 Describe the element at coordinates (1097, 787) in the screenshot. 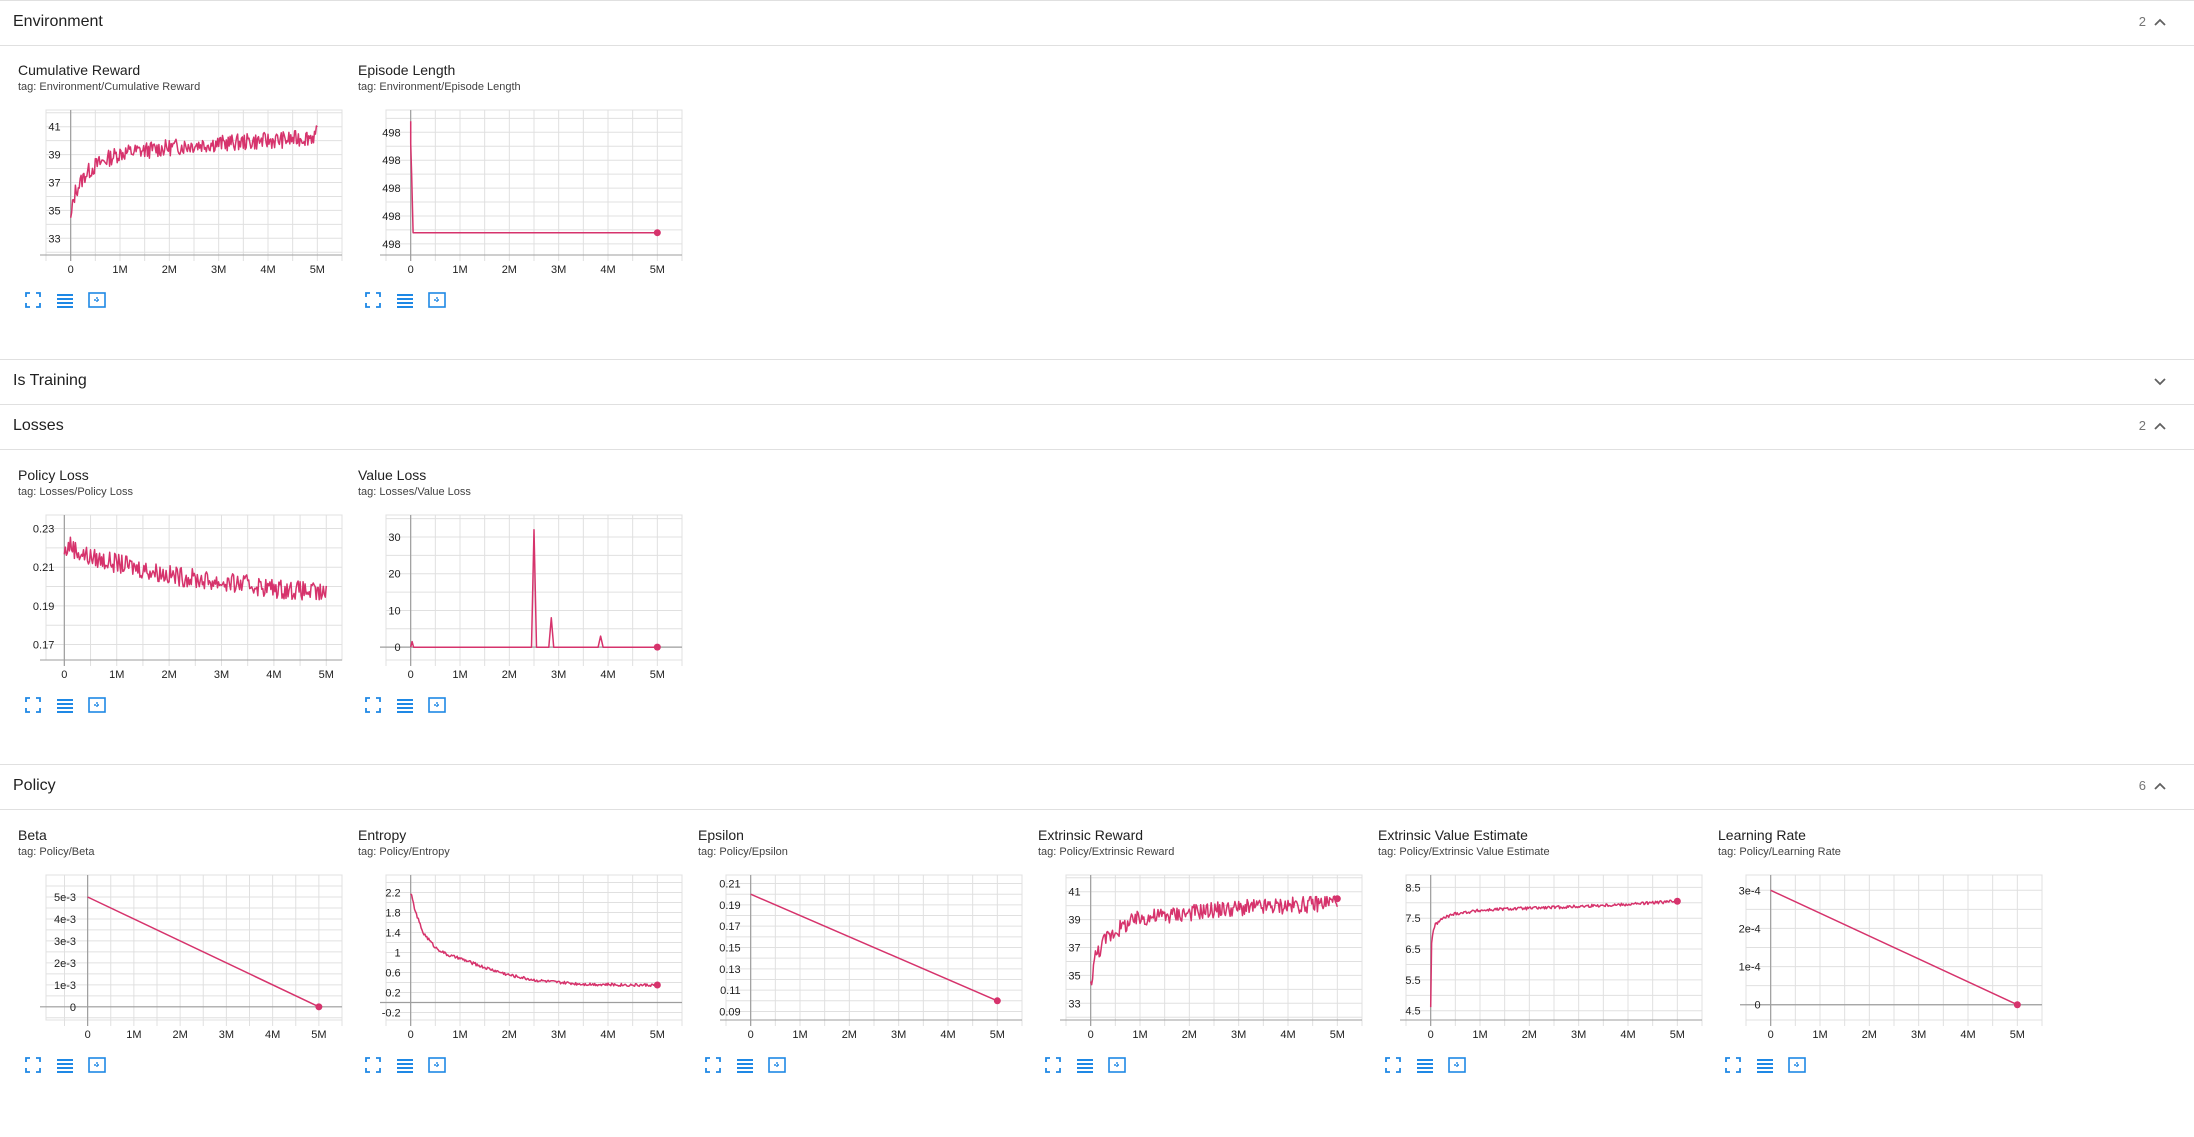

I see `section-header-policy: Policy 6` at that location.